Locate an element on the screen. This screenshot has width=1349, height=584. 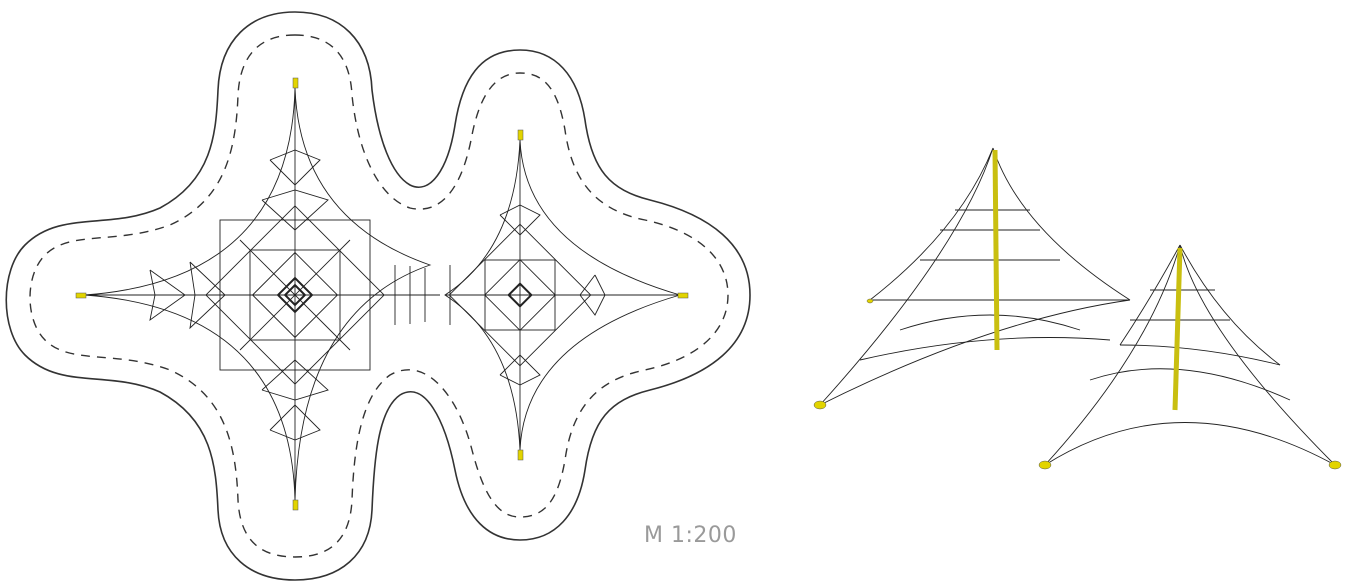
anchor-points-perspective is located at coordinates (1077, 384).